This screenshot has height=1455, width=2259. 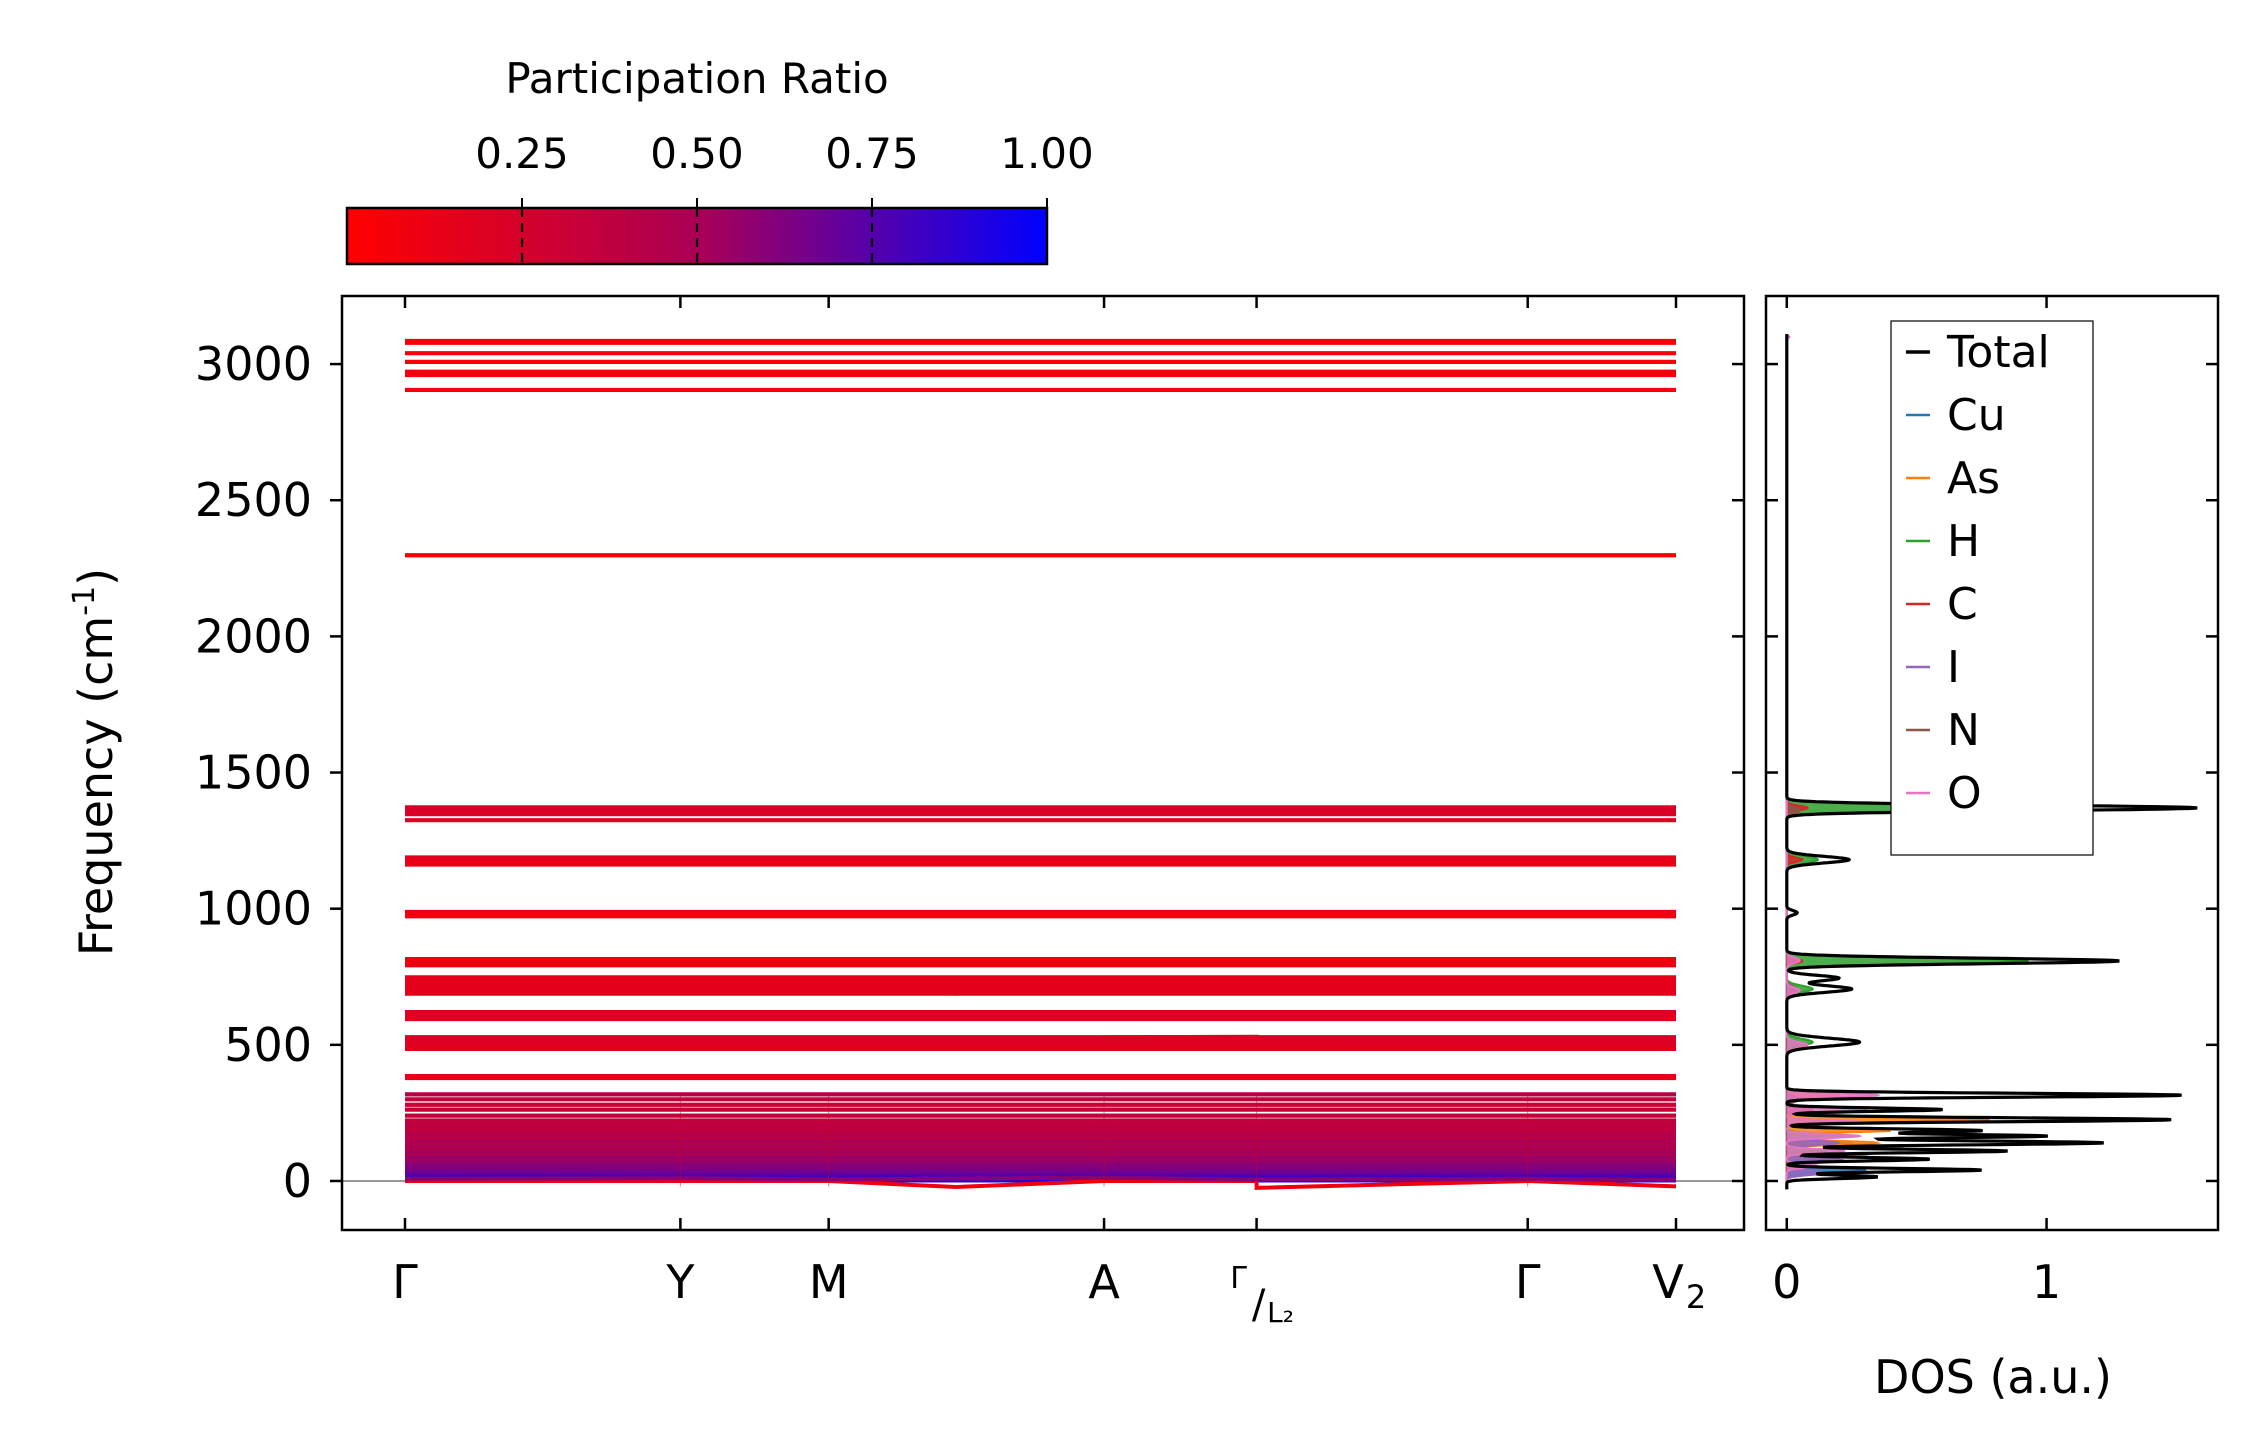 I want to click on x-tick-label: A, so click(x=1104, y=1282).